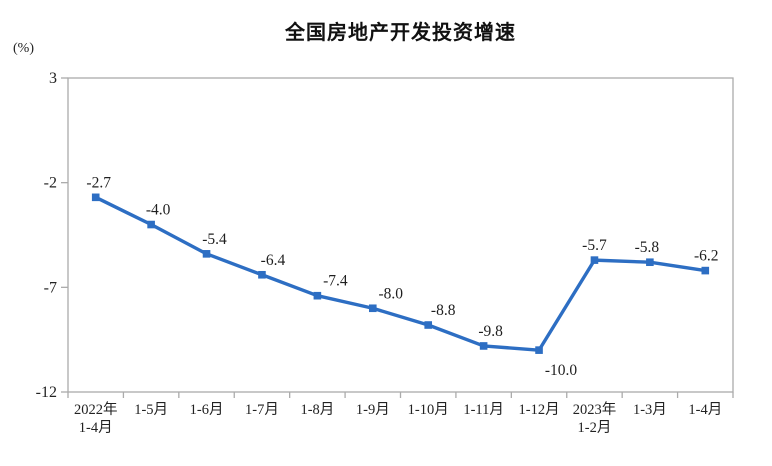 The image size is (772, 466). I want to click on x-tick-label: 1-9月, so click(373, 410).